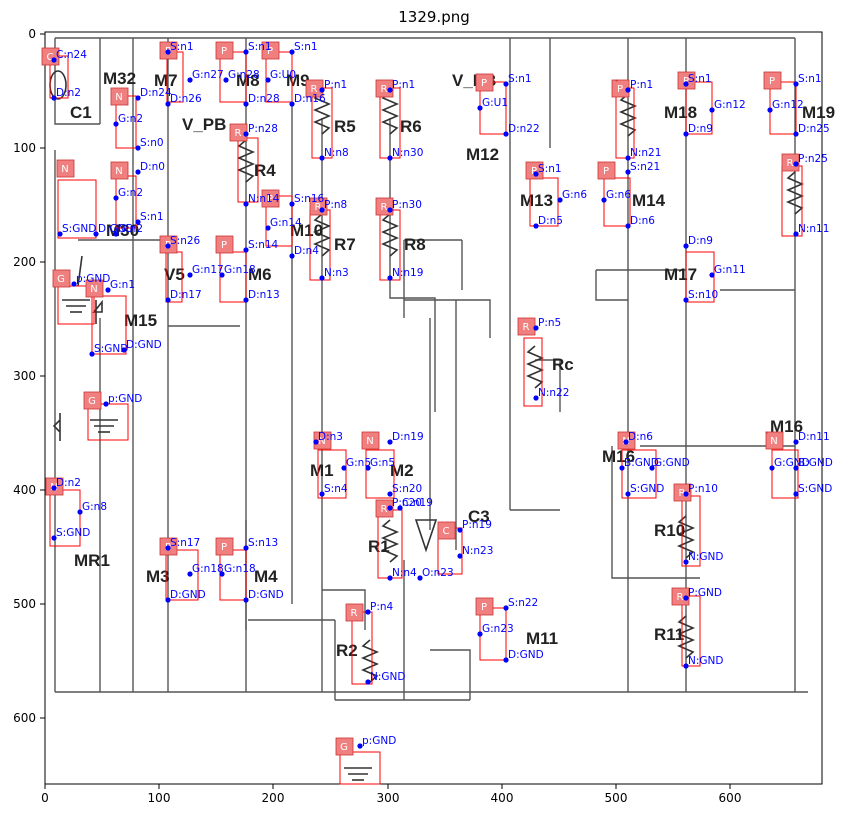 This screenshot has height=820, width=845. Describe the element at coordinates (403, 85) in the screenshot. I see `terminal-label: P:n1` at that location.